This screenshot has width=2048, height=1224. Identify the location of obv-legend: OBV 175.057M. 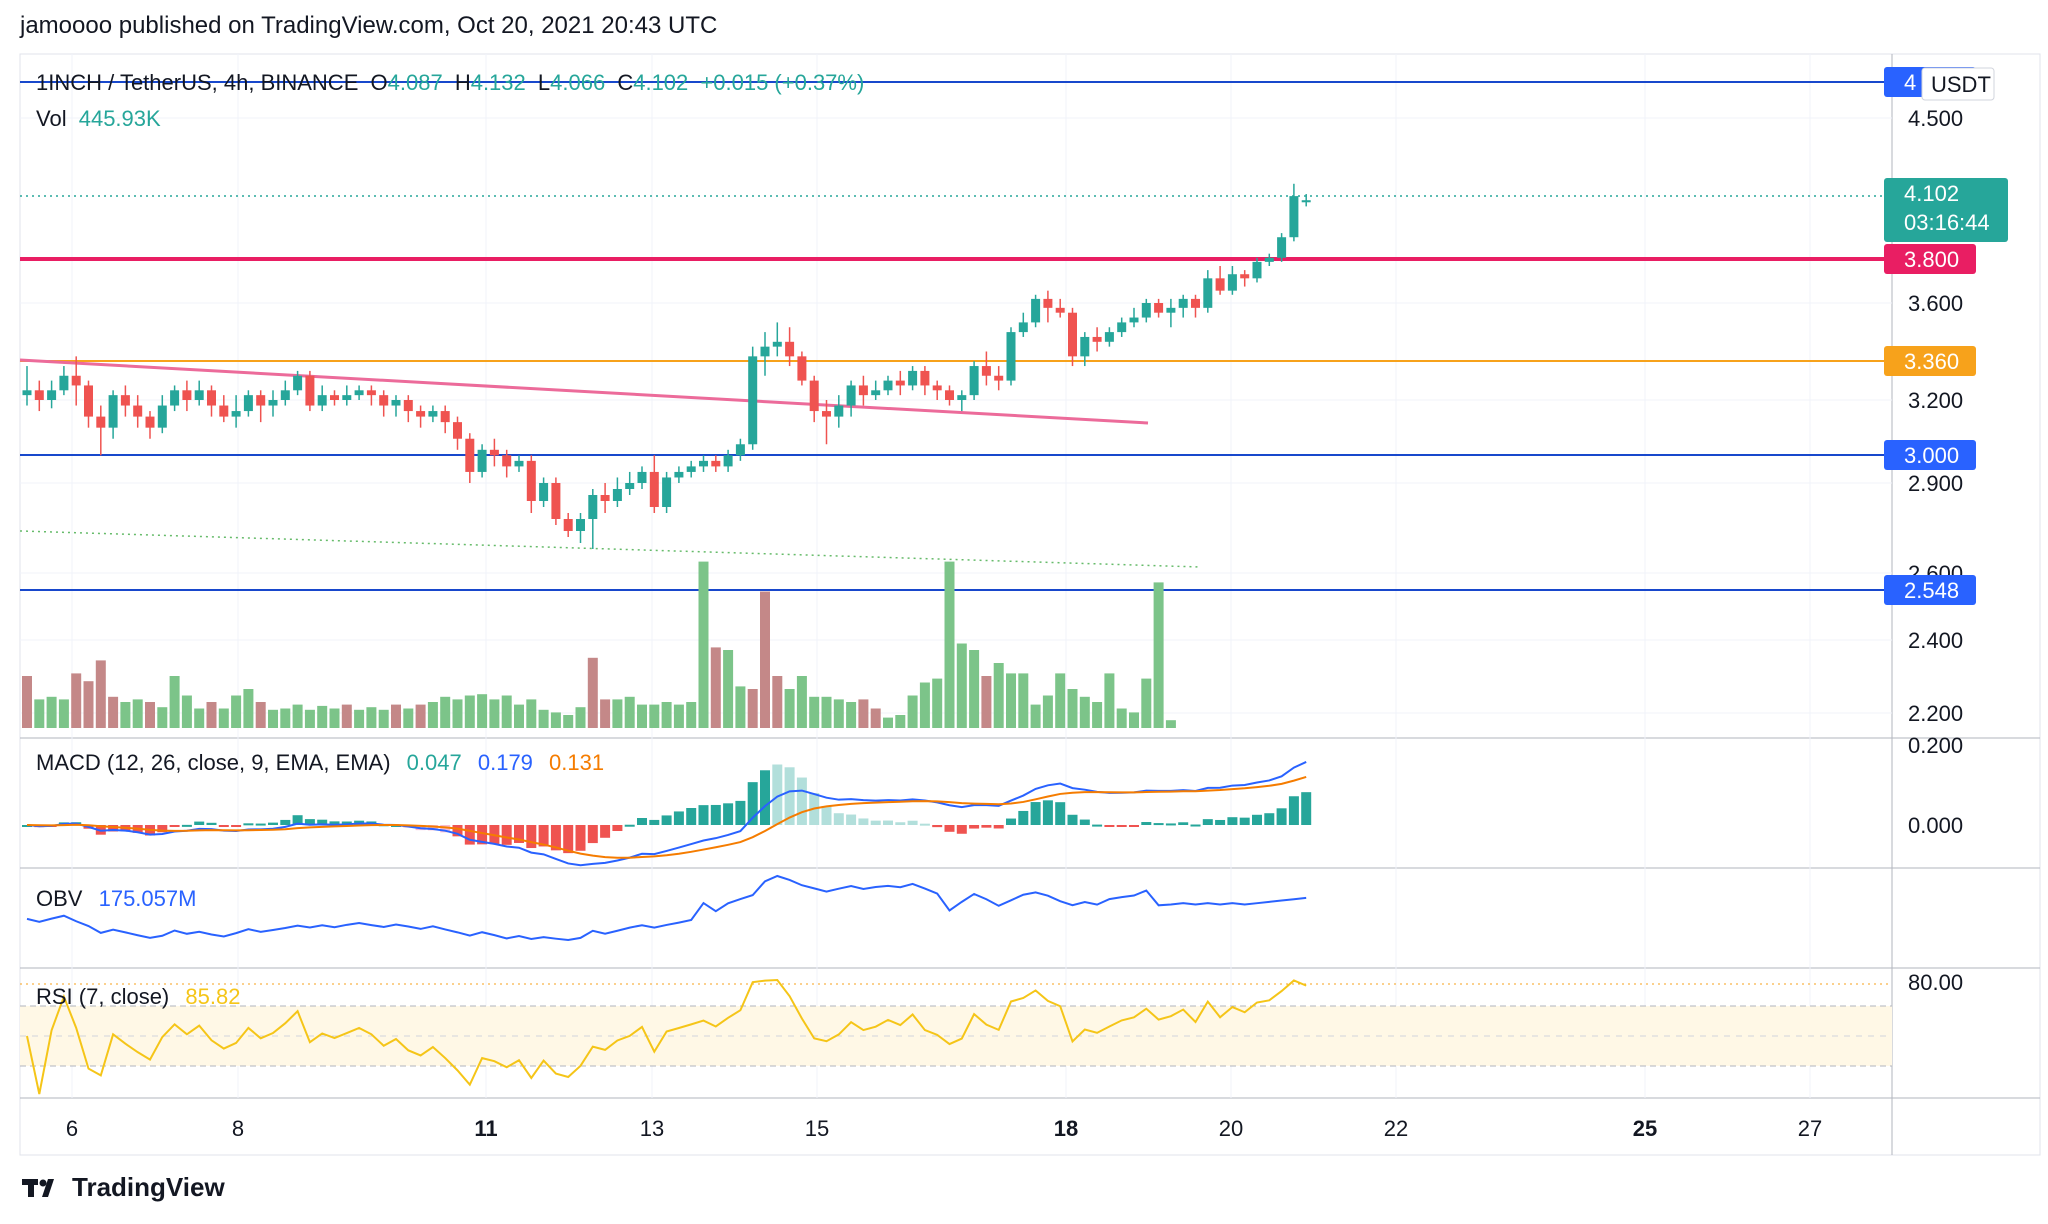
(121, 899).